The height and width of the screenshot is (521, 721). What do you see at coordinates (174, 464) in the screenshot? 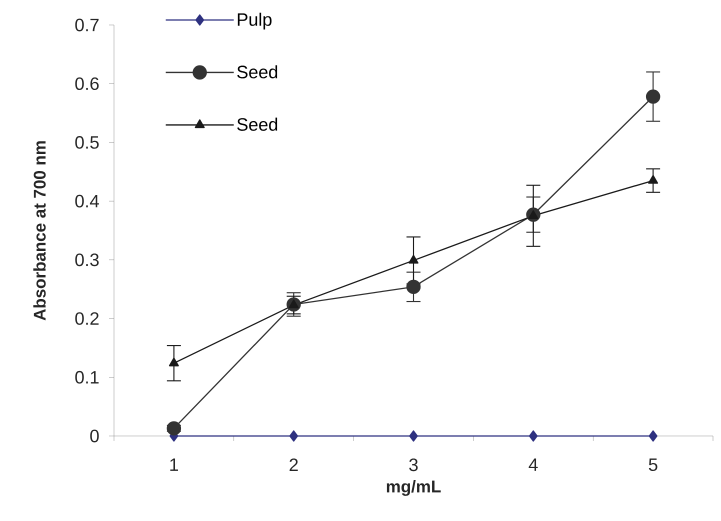
I see `x-tick-label: 1` at bounding box center [174, 464].